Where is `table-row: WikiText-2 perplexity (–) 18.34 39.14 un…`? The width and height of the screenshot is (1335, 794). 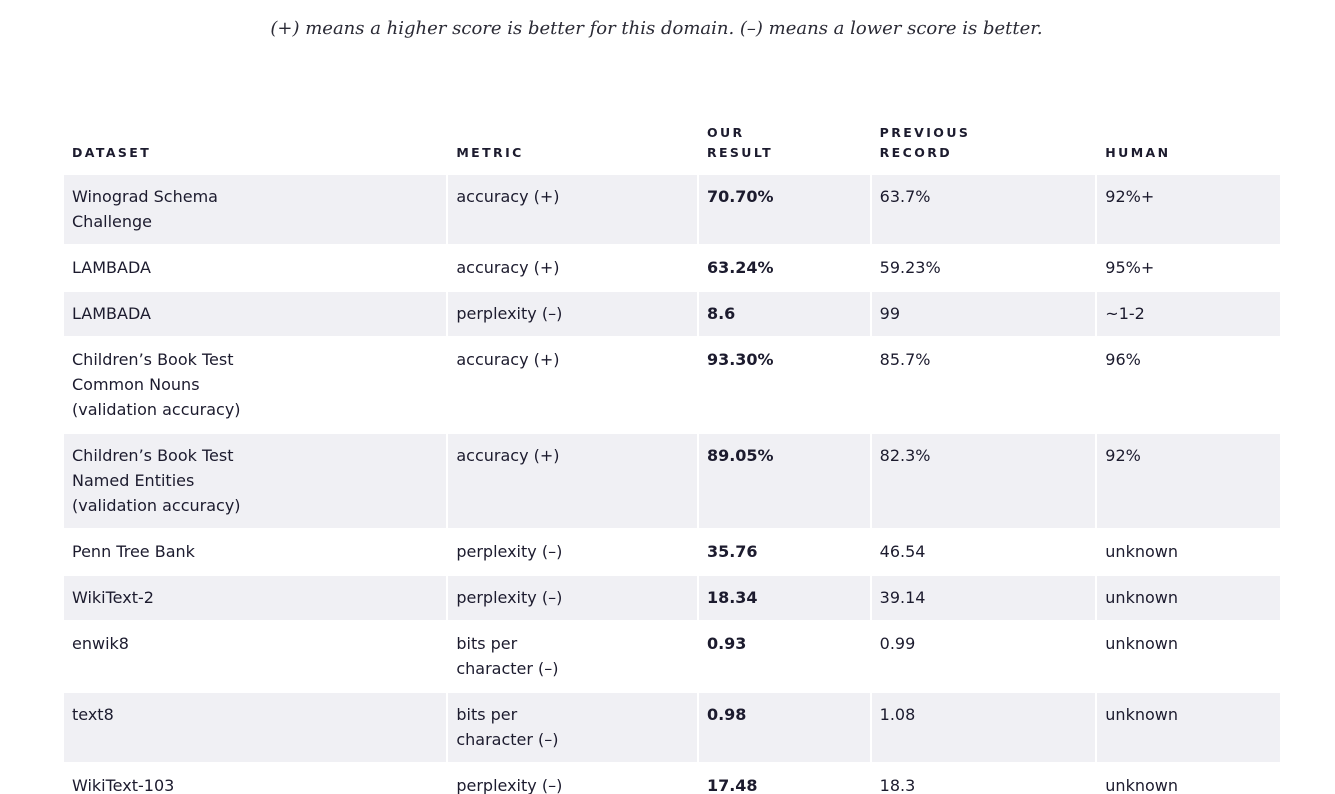 table-row: WikiText-2 perplexity (–) 18.34 39.14 un… is located at coordinates (672, 598).